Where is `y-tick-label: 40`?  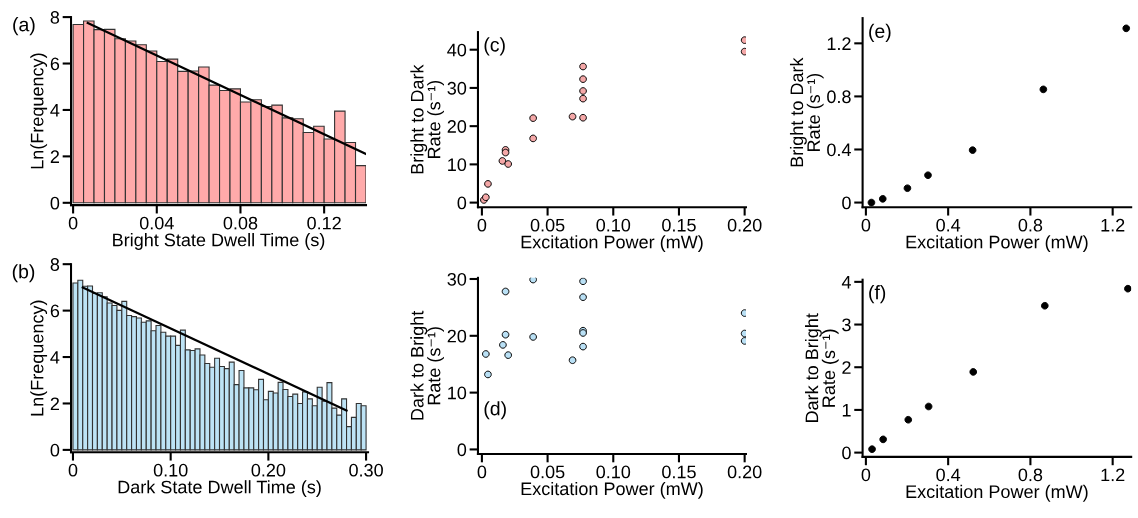
y-tick-label: 40 is located at coordinates (457, 50).